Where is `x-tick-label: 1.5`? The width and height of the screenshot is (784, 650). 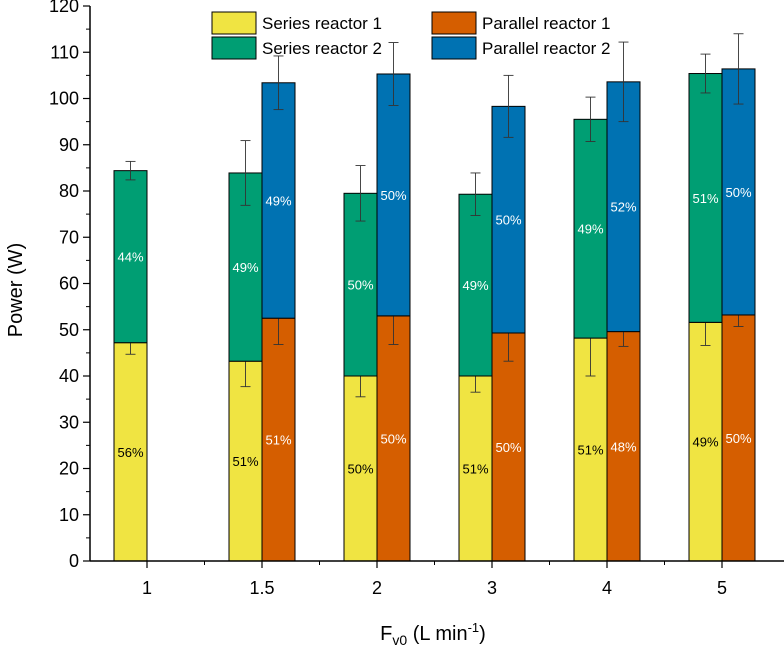
x-tick-label: 1.5 is located at coordinates (261, 588).